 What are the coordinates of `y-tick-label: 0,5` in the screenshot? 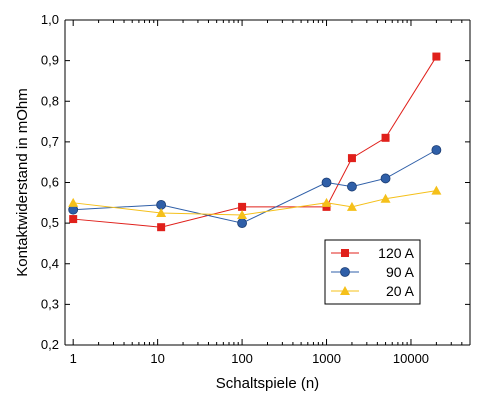 It's located at (50, 222).